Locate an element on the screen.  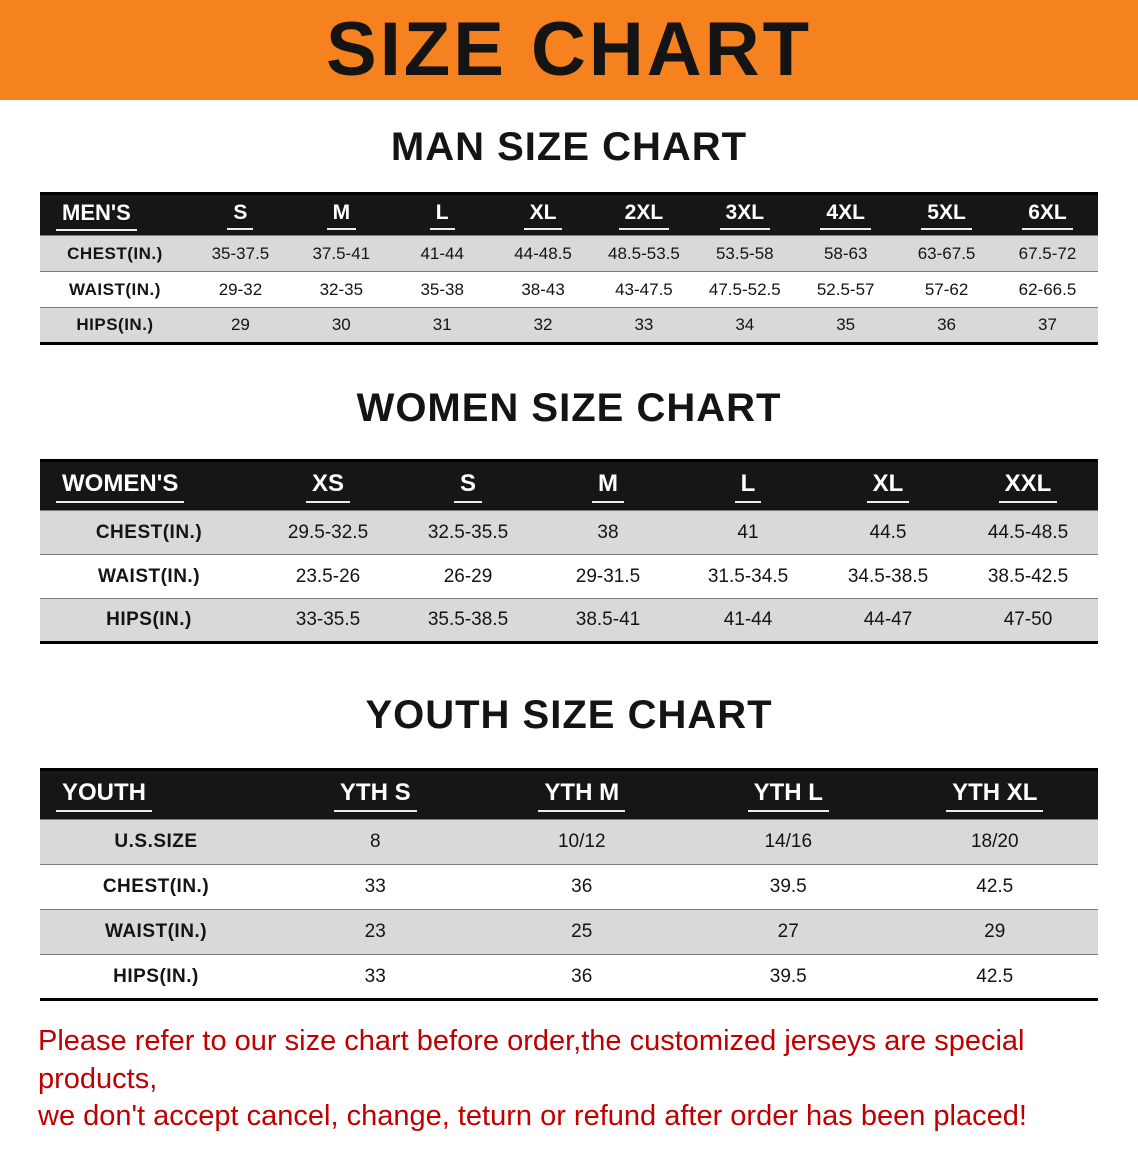
size-header-cell: XXL is located at coordinates (1028, 485).